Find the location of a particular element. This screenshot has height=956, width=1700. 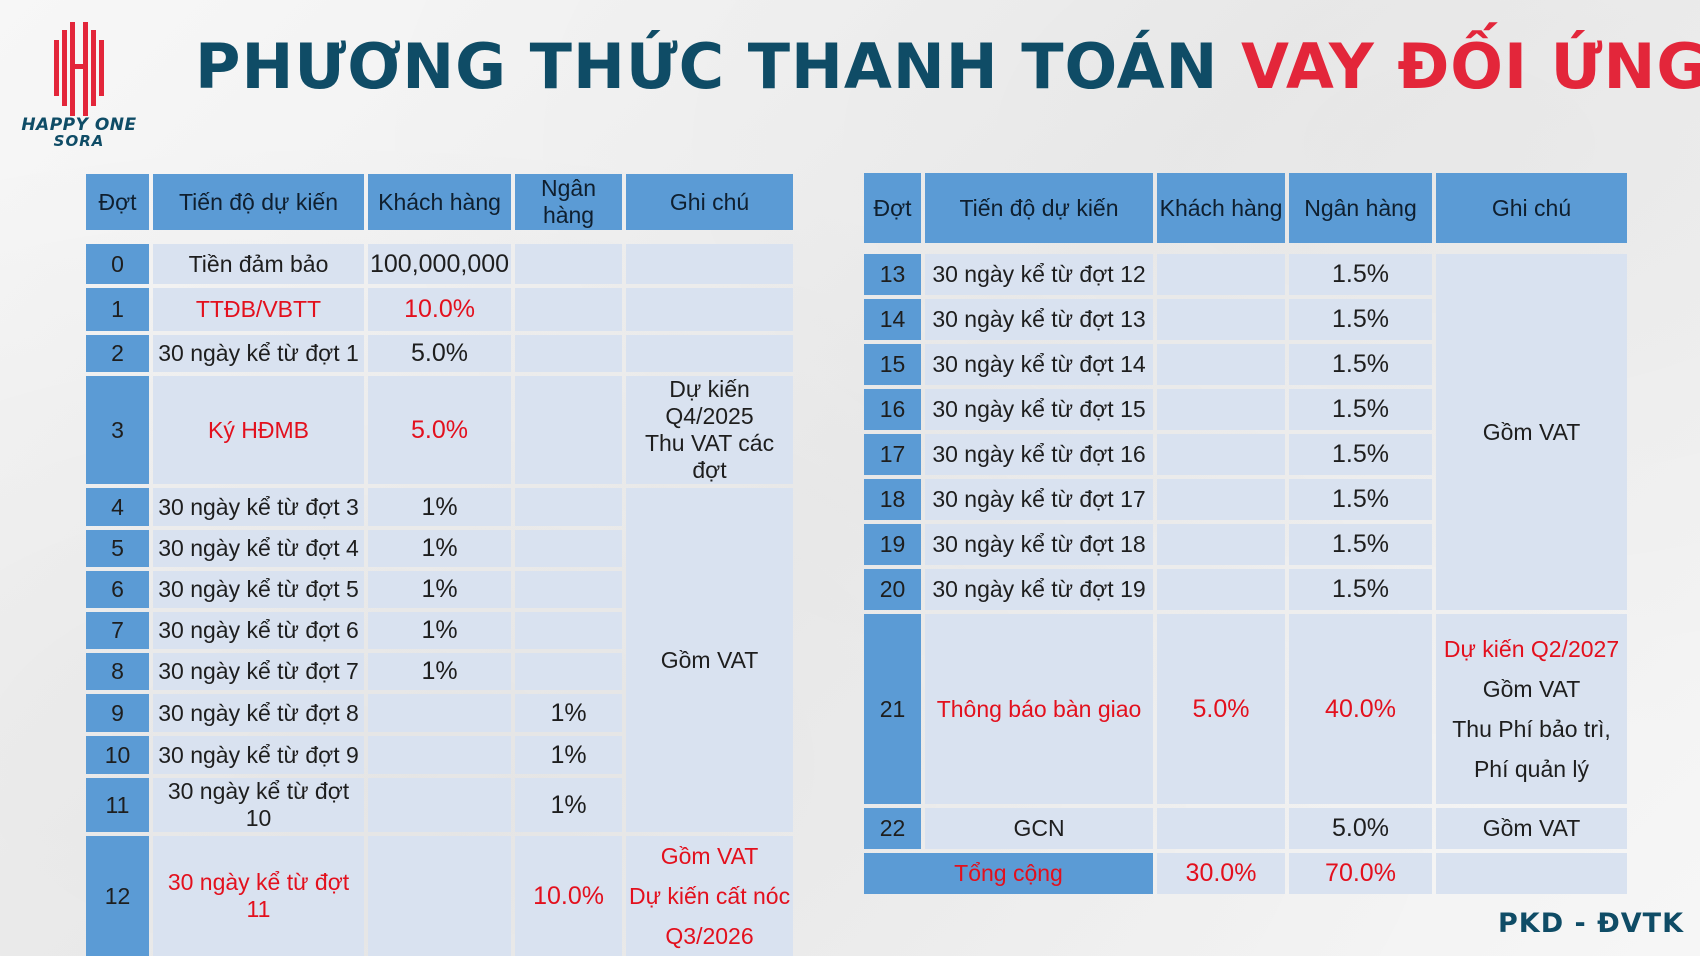

table-row: 2 30 ngày kể từ đợt 1 5.0% is located at coordinates (440, 353).